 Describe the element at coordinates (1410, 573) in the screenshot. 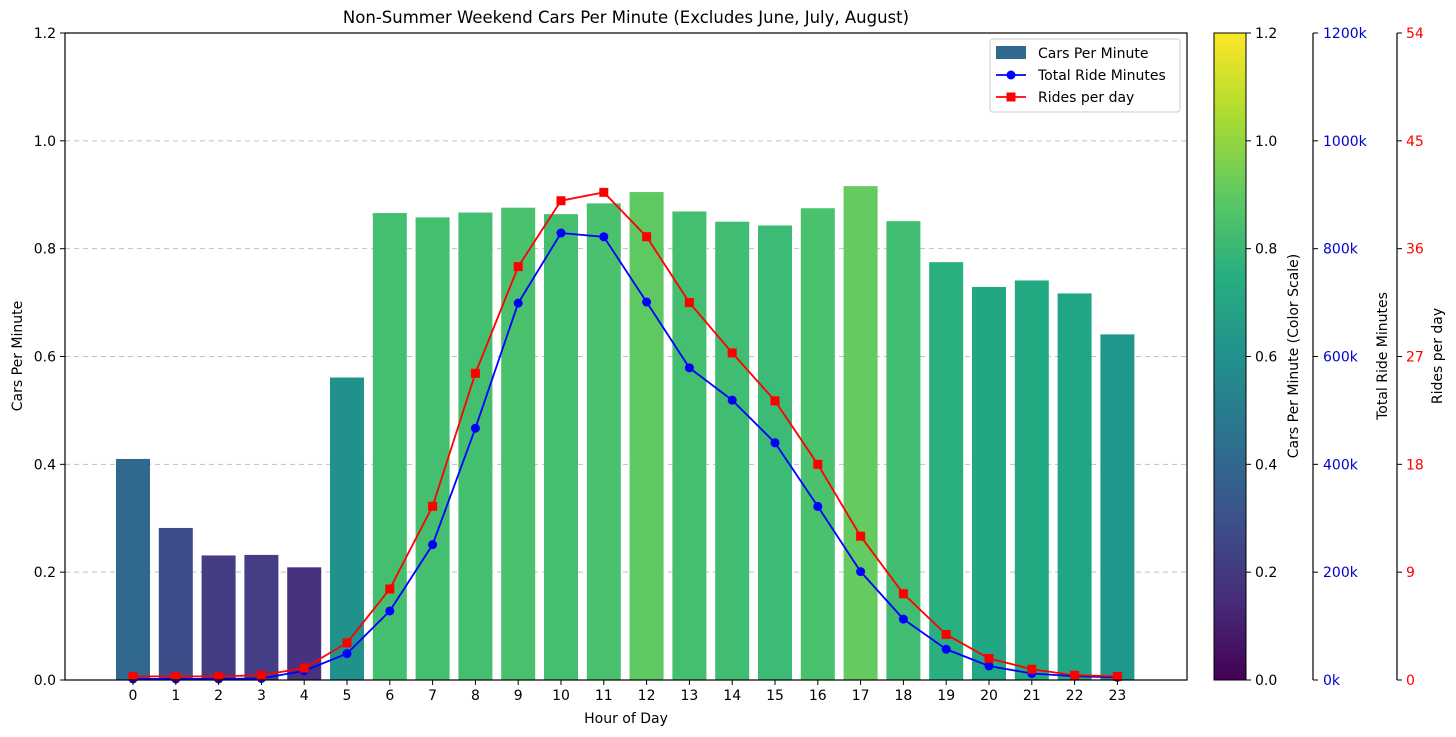

I see `right-axis-2-tick-label: 9` at that location.